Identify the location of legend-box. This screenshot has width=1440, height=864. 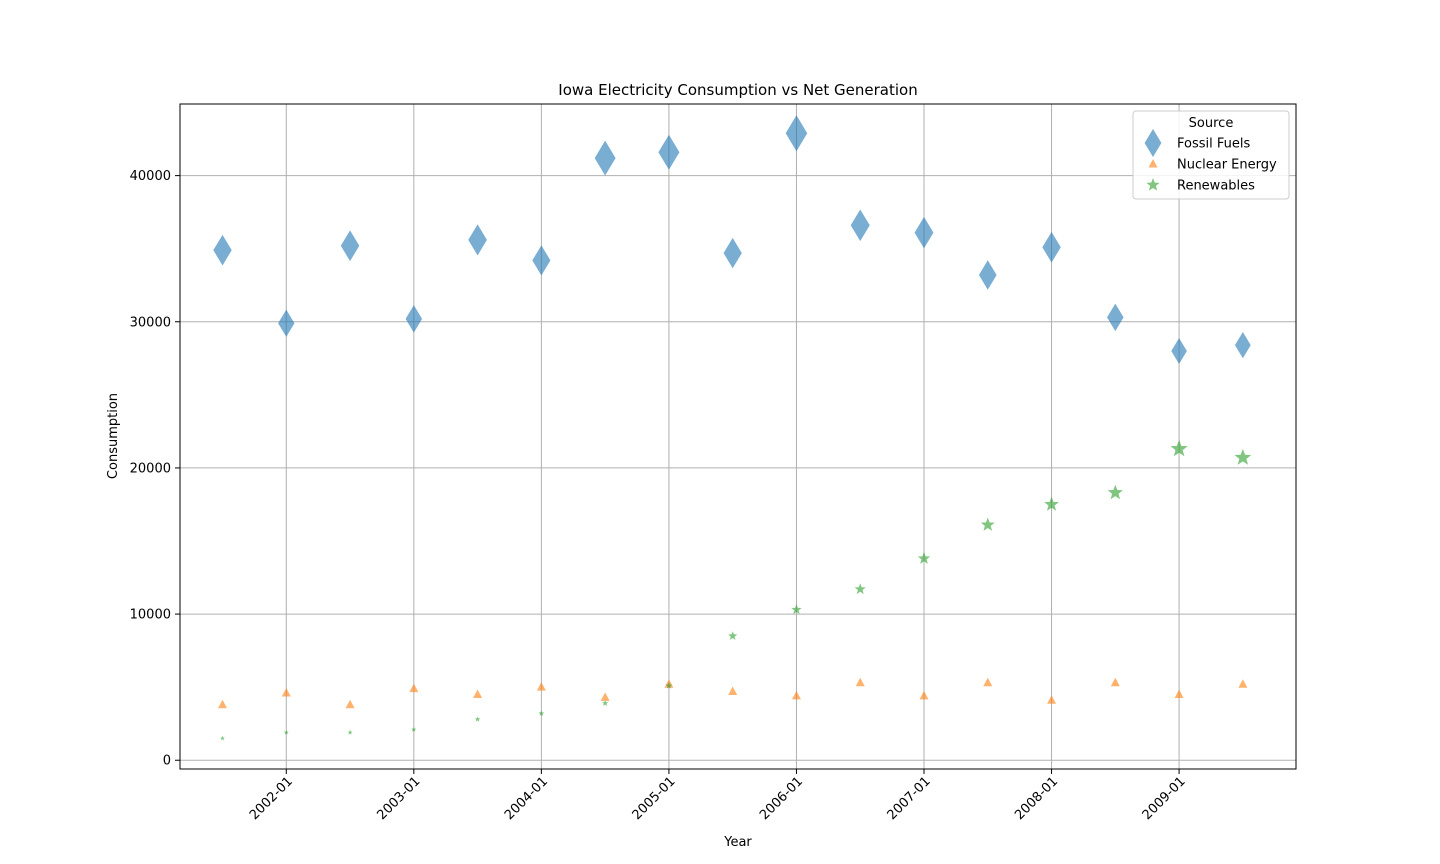
(1211, 155).